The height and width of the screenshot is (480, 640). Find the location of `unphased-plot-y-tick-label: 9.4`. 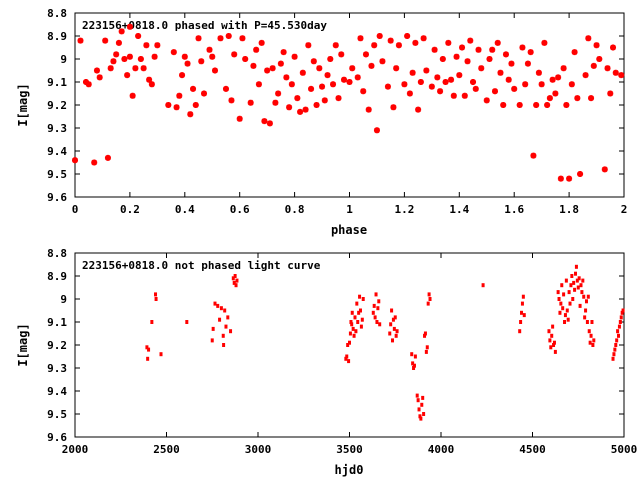

unphased-plot-y-tick-label: 9.4 is located at coordinates (57, 391).